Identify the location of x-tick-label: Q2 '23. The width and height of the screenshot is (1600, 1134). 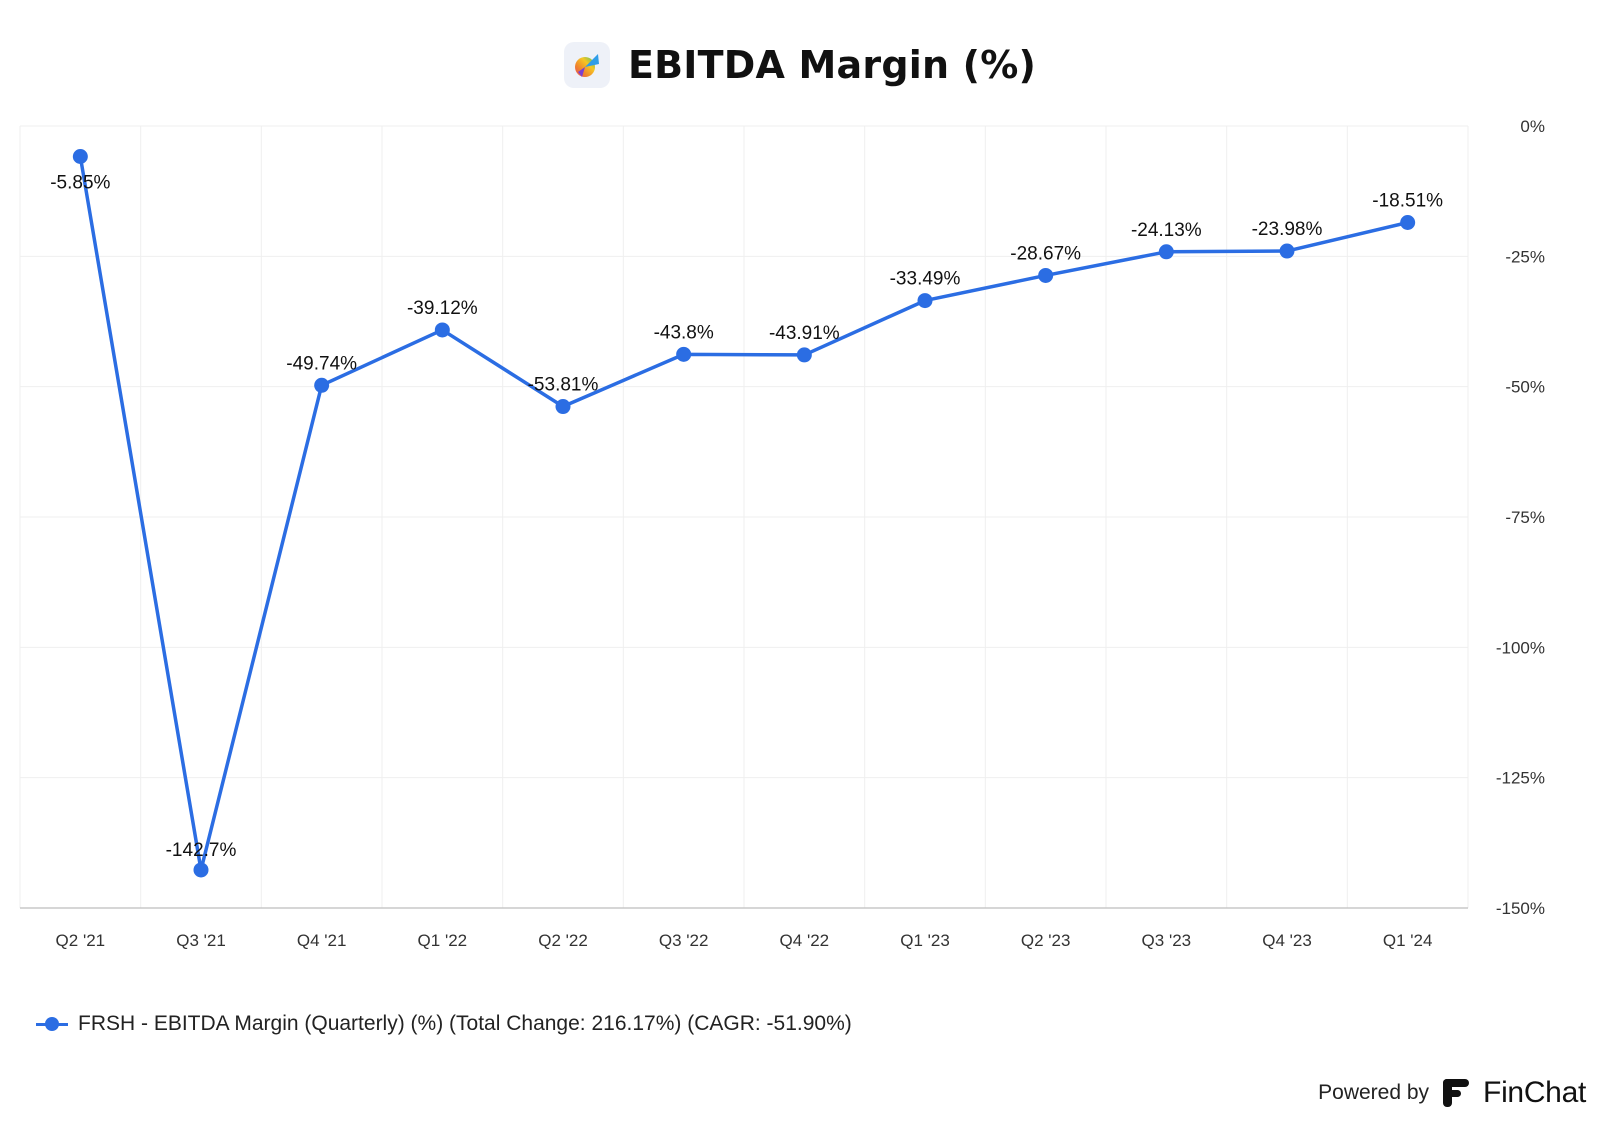
(1046, 940).